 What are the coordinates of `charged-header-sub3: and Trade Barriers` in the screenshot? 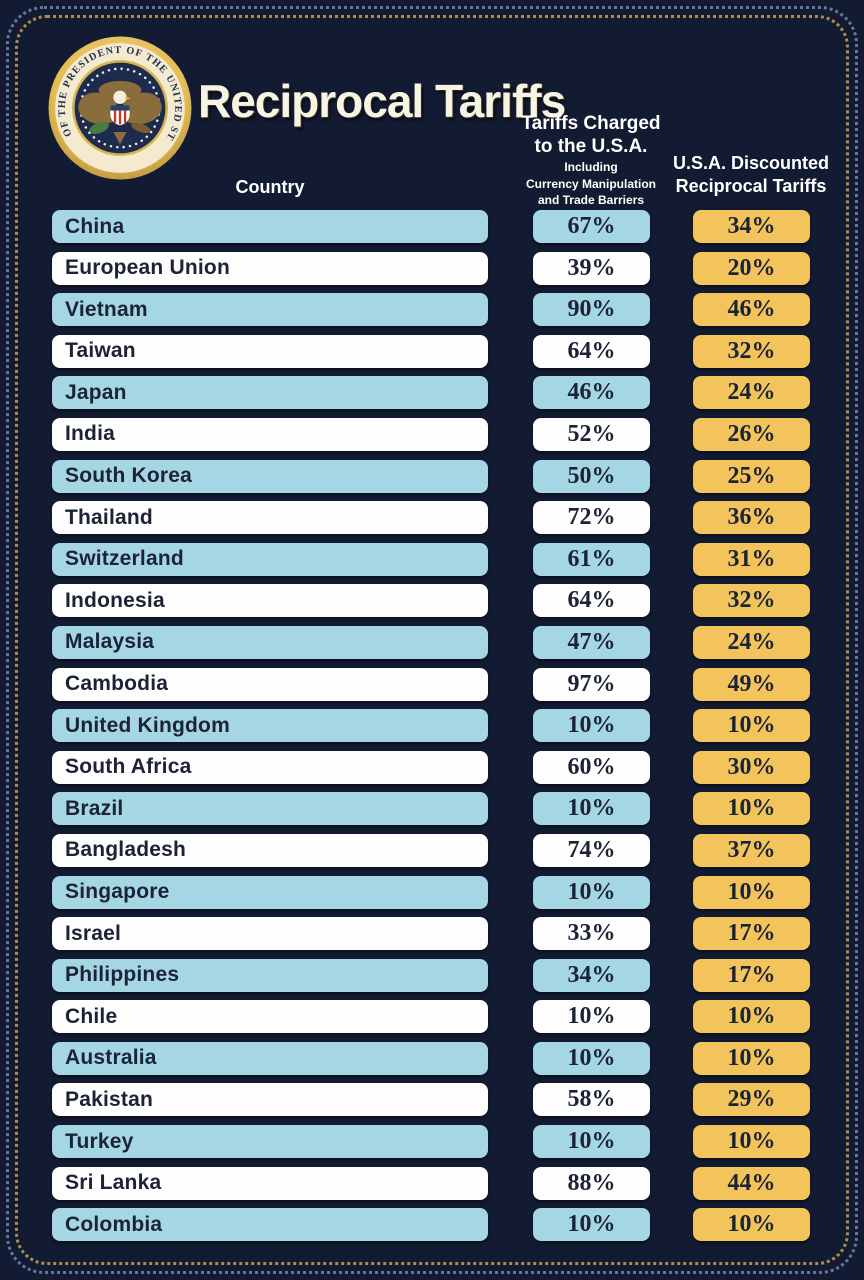 It's located at (591, 199).